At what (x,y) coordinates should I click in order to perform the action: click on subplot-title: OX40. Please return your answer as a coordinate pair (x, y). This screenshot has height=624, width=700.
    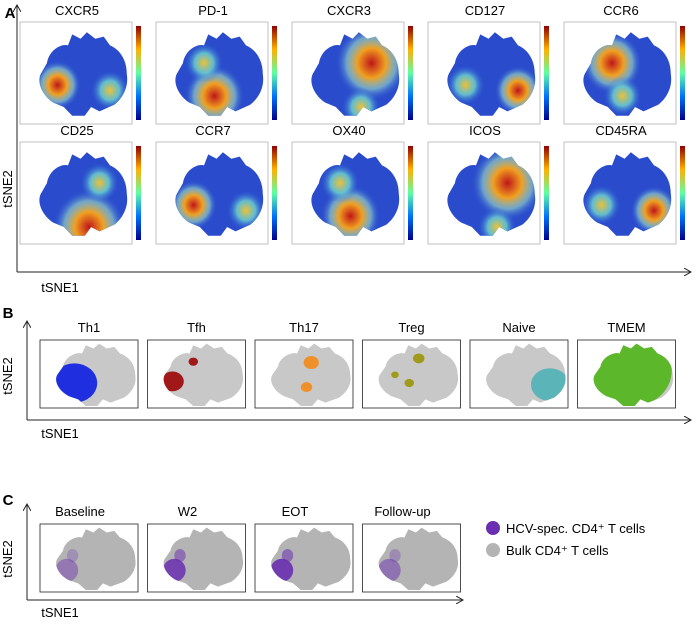
    Looking at the image, I should click on (348, 130).